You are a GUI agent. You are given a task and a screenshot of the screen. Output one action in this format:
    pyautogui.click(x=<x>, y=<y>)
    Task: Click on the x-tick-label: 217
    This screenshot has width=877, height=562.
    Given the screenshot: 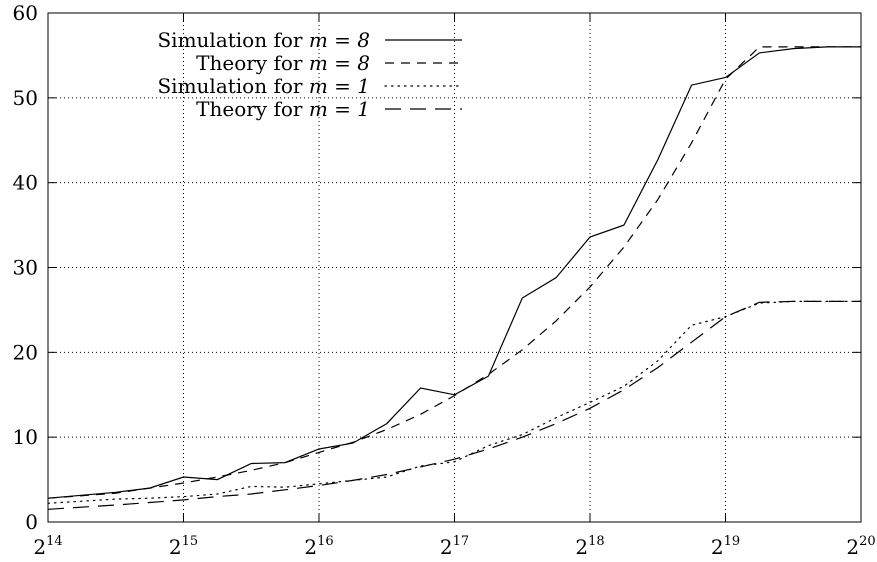 What is the action you would take?
    pyautogui.click(x=454, y=546)
    